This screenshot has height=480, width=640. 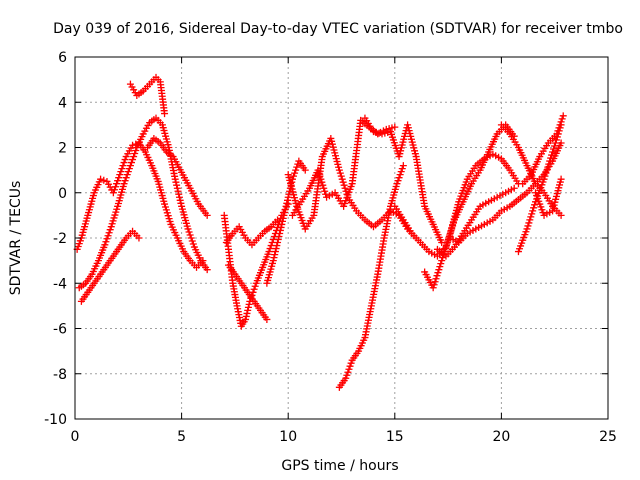 What do you see at coordinates (55, 420) in the screenshot?
I see `y-tick-label: -10` at bounding box center [55, 420].